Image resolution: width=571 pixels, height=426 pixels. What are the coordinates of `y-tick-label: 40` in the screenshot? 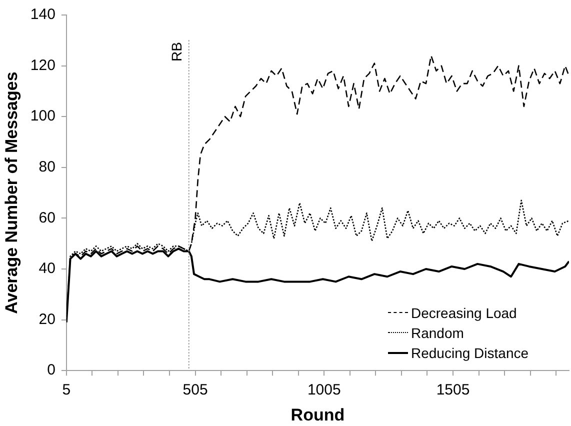 It's located at (47, 269).